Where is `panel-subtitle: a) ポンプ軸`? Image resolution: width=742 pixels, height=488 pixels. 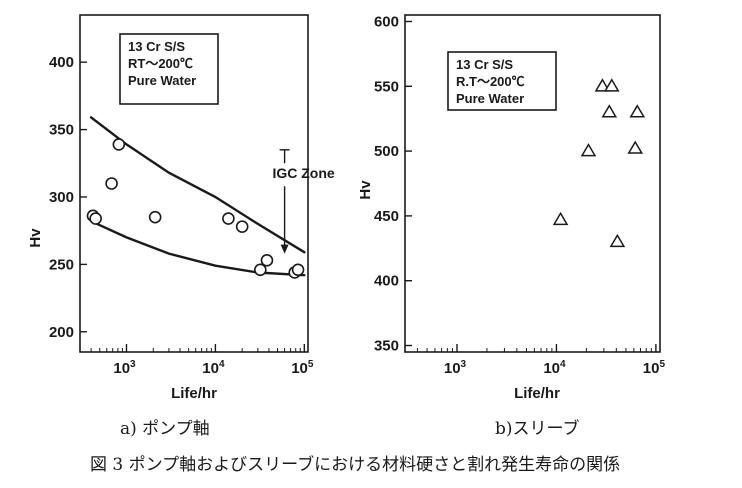 panel-subtitle: a) ポンプ軸 is located at coordinates (165, 429).